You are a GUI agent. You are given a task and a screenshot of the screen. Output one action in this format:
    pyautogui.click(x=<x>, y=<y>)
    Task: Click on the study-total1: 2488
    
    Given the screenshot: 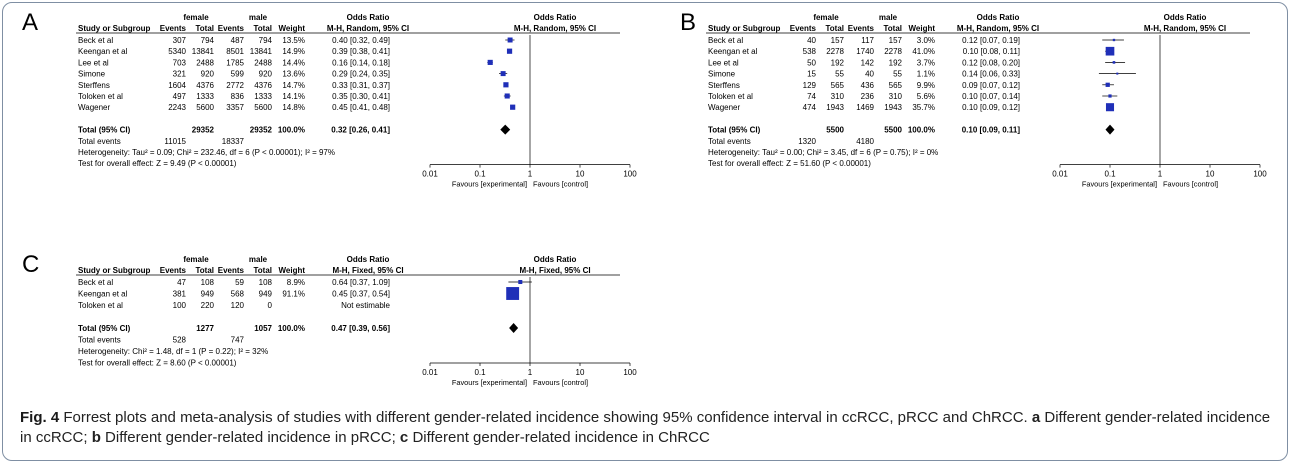 What is the action you would take?
    pyautogui.click(x=205, y=62)
    